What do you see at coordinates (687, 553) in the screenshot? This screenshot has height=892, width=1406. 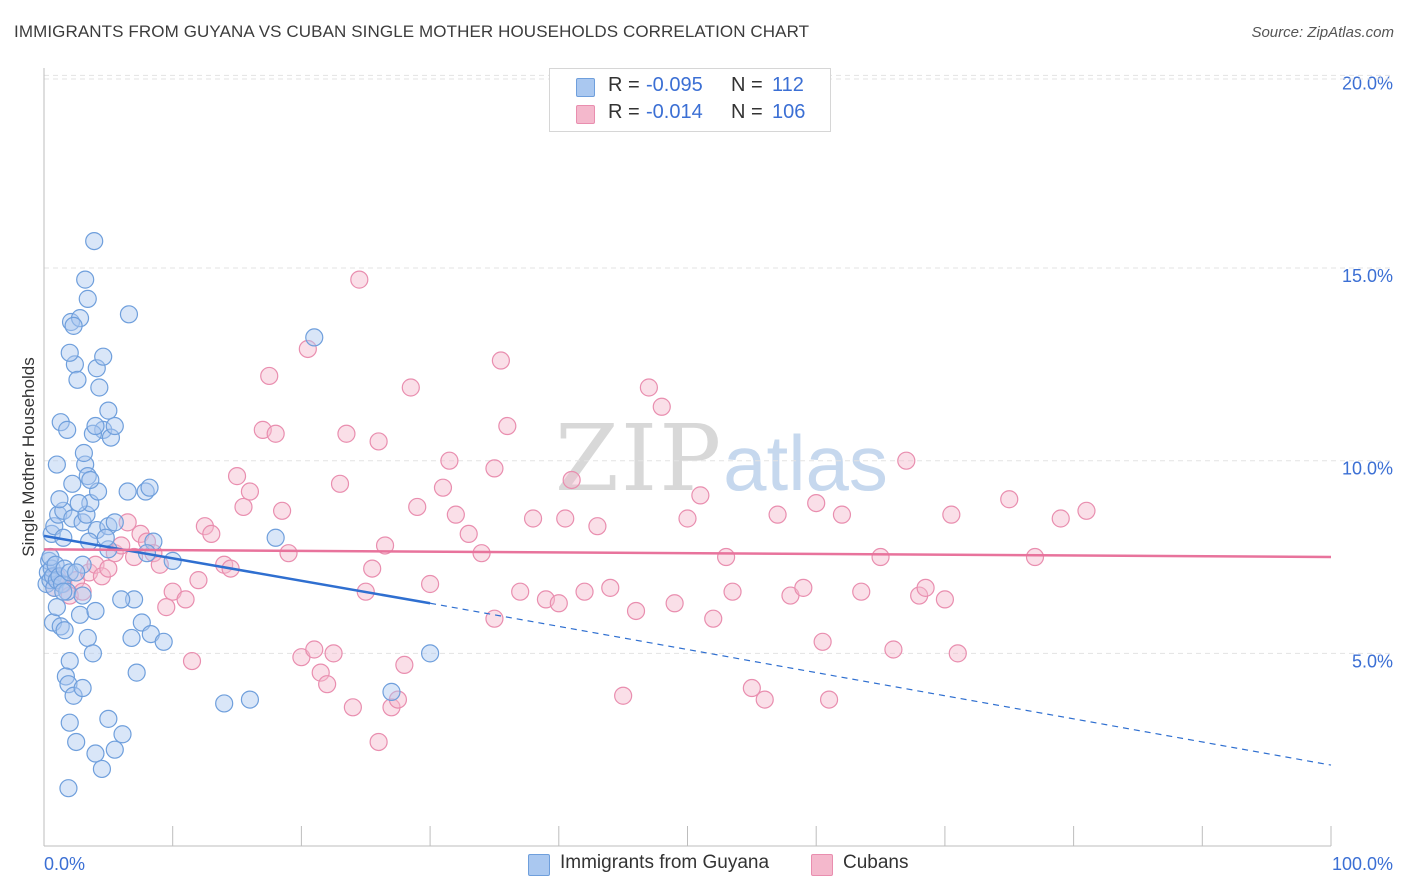 I see `cuban-trend-line` at bounding box center [687, 553].